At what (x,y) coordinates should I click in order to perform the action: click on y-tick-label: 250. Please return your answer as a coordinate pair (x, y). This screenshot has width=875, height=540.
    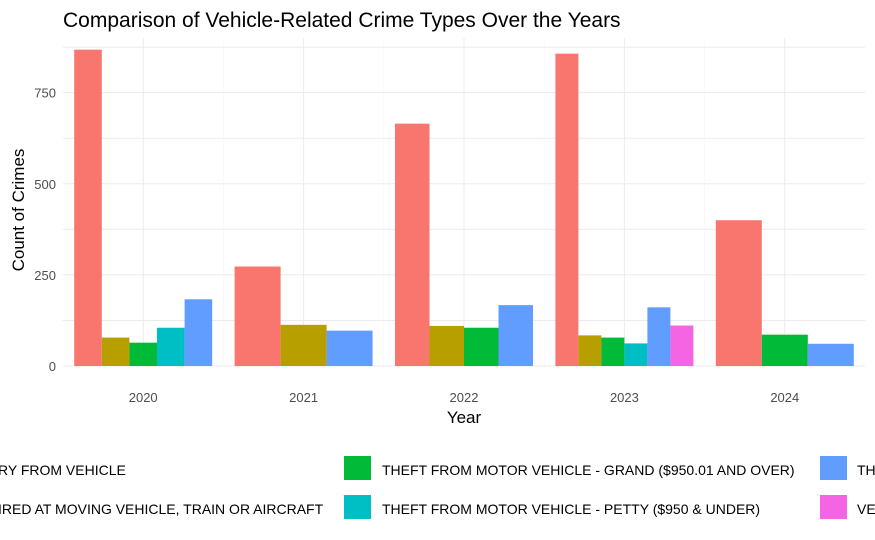
    Looking at the image, I should click on (45, 275).